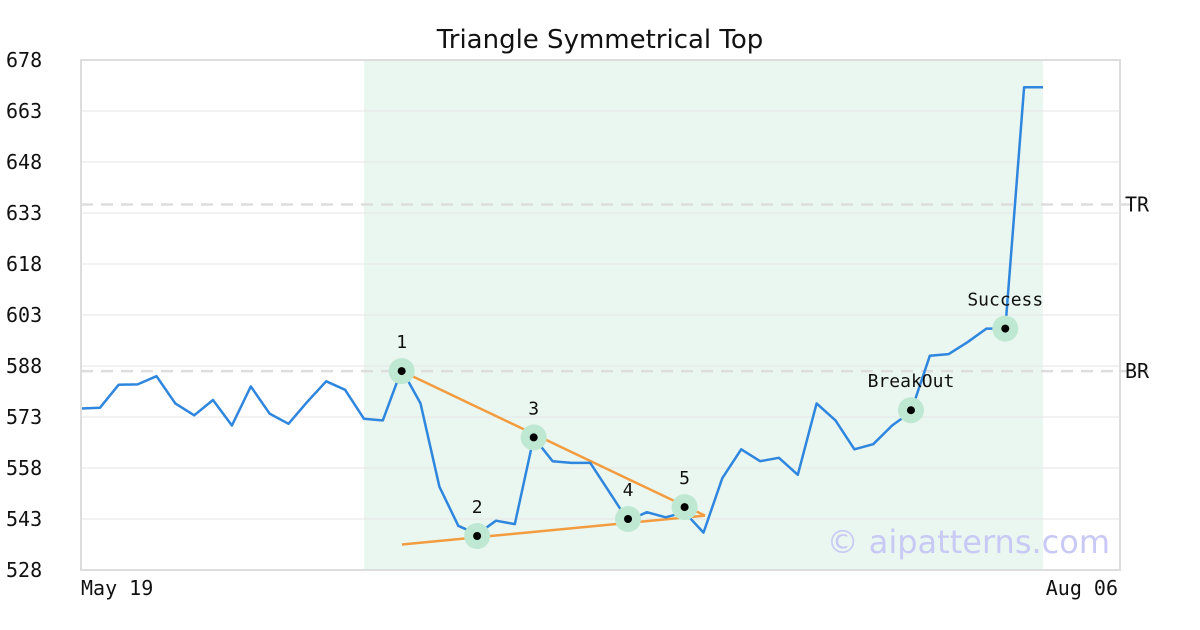  What do you see at coordinates (1005, 300) in the screenshot?
I see `point-label: Success` at bounding box center [1005, 300].